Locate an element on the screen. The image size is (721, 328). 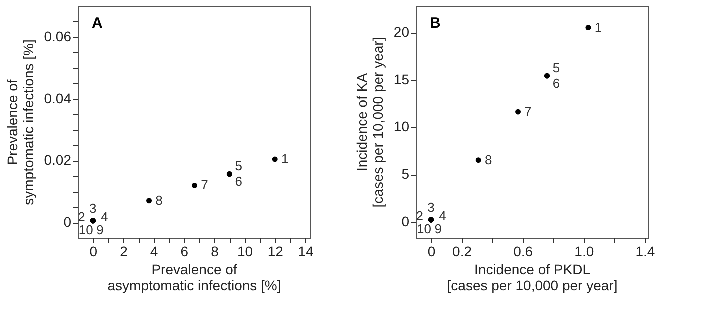
x-tick-label: 4 is located at coordinates (154, 252).